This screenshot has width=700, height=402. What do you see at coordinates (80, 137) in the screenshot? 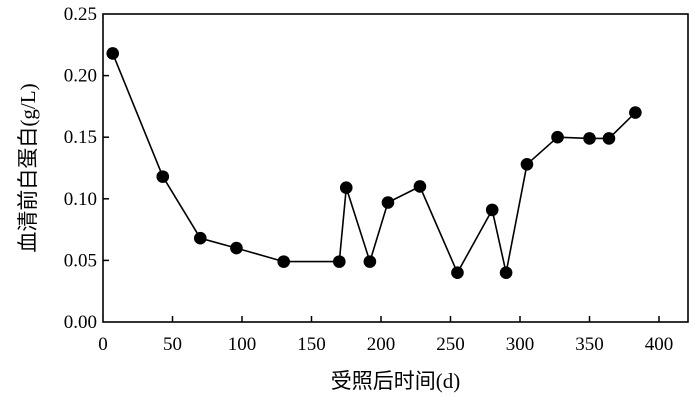
I see `y-tick-label: 0.15` at bounding box center [80, 137].